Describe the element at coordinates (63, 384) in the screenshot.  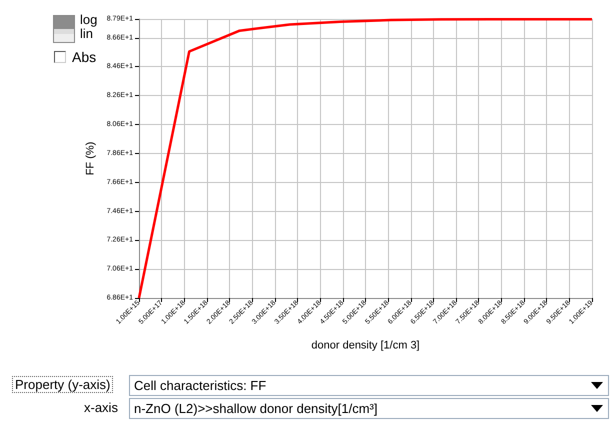
I see `text: Property (y-axis)` at that location.